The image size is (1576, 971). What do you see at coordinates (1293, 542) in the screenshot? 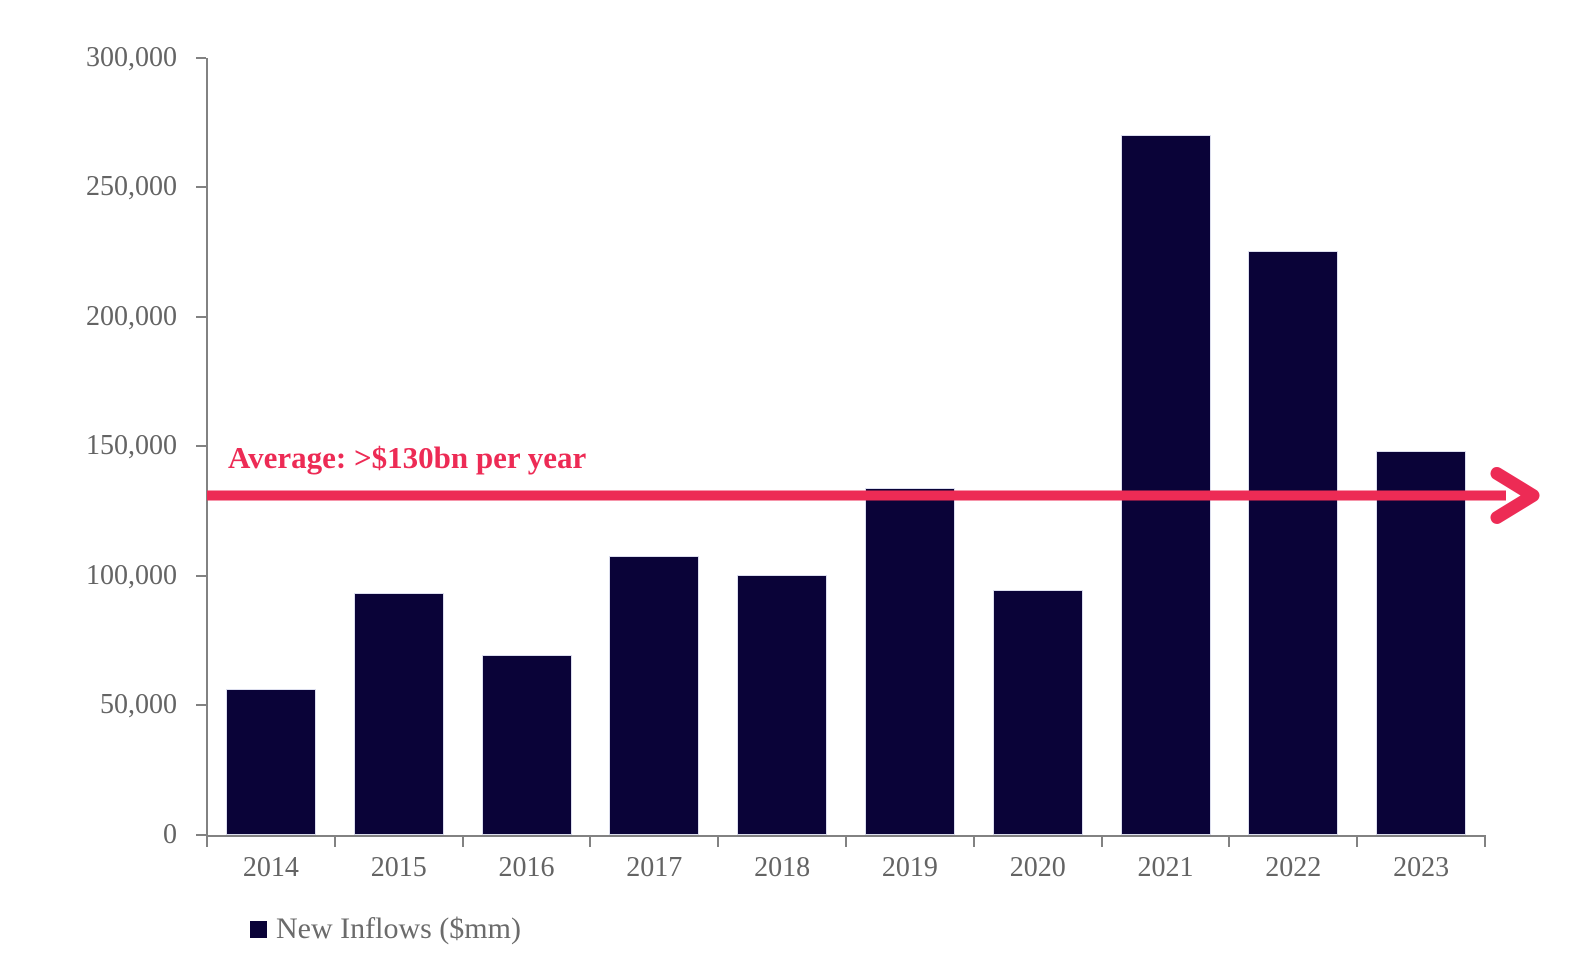
I see `bar-2022` at bounding box center [1293, 542].